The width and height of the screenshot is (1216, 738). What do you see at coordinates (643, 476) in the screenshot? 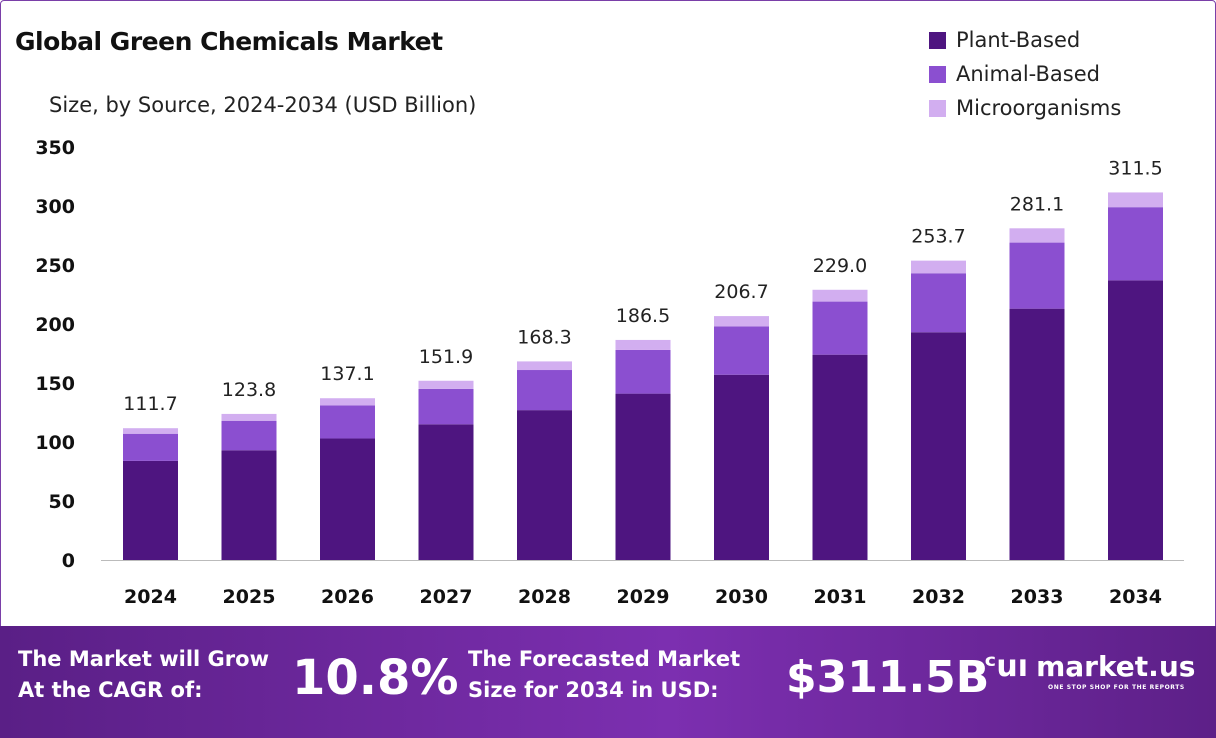
I see `bar-plant-based-2029` at bounding box center [643, 476].